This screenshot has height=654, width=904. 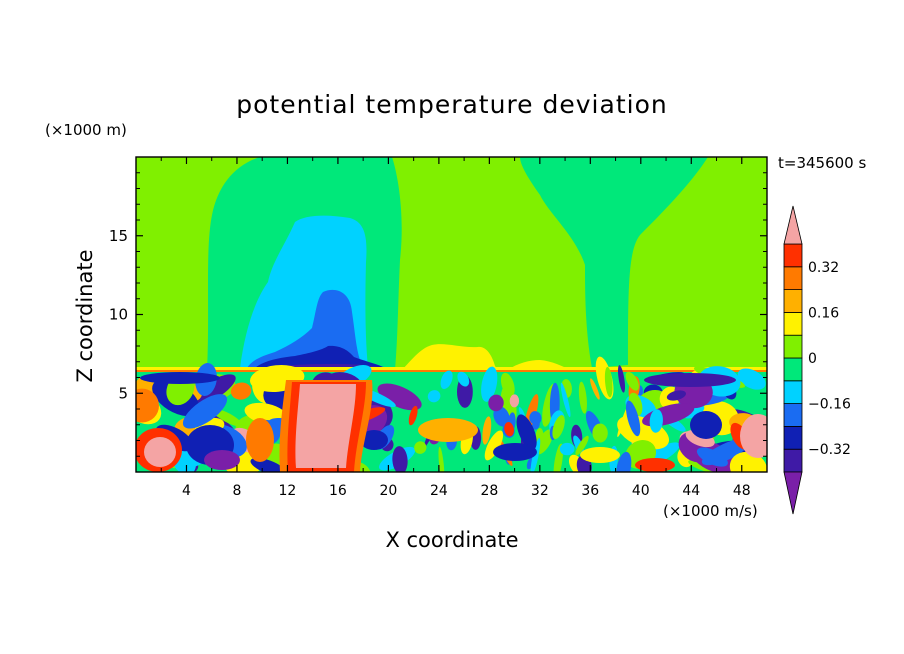 What do you see at coordinates (325, 426) in the screenshot?
I see `contour-thermal-core` at bounding box center [325, 426].